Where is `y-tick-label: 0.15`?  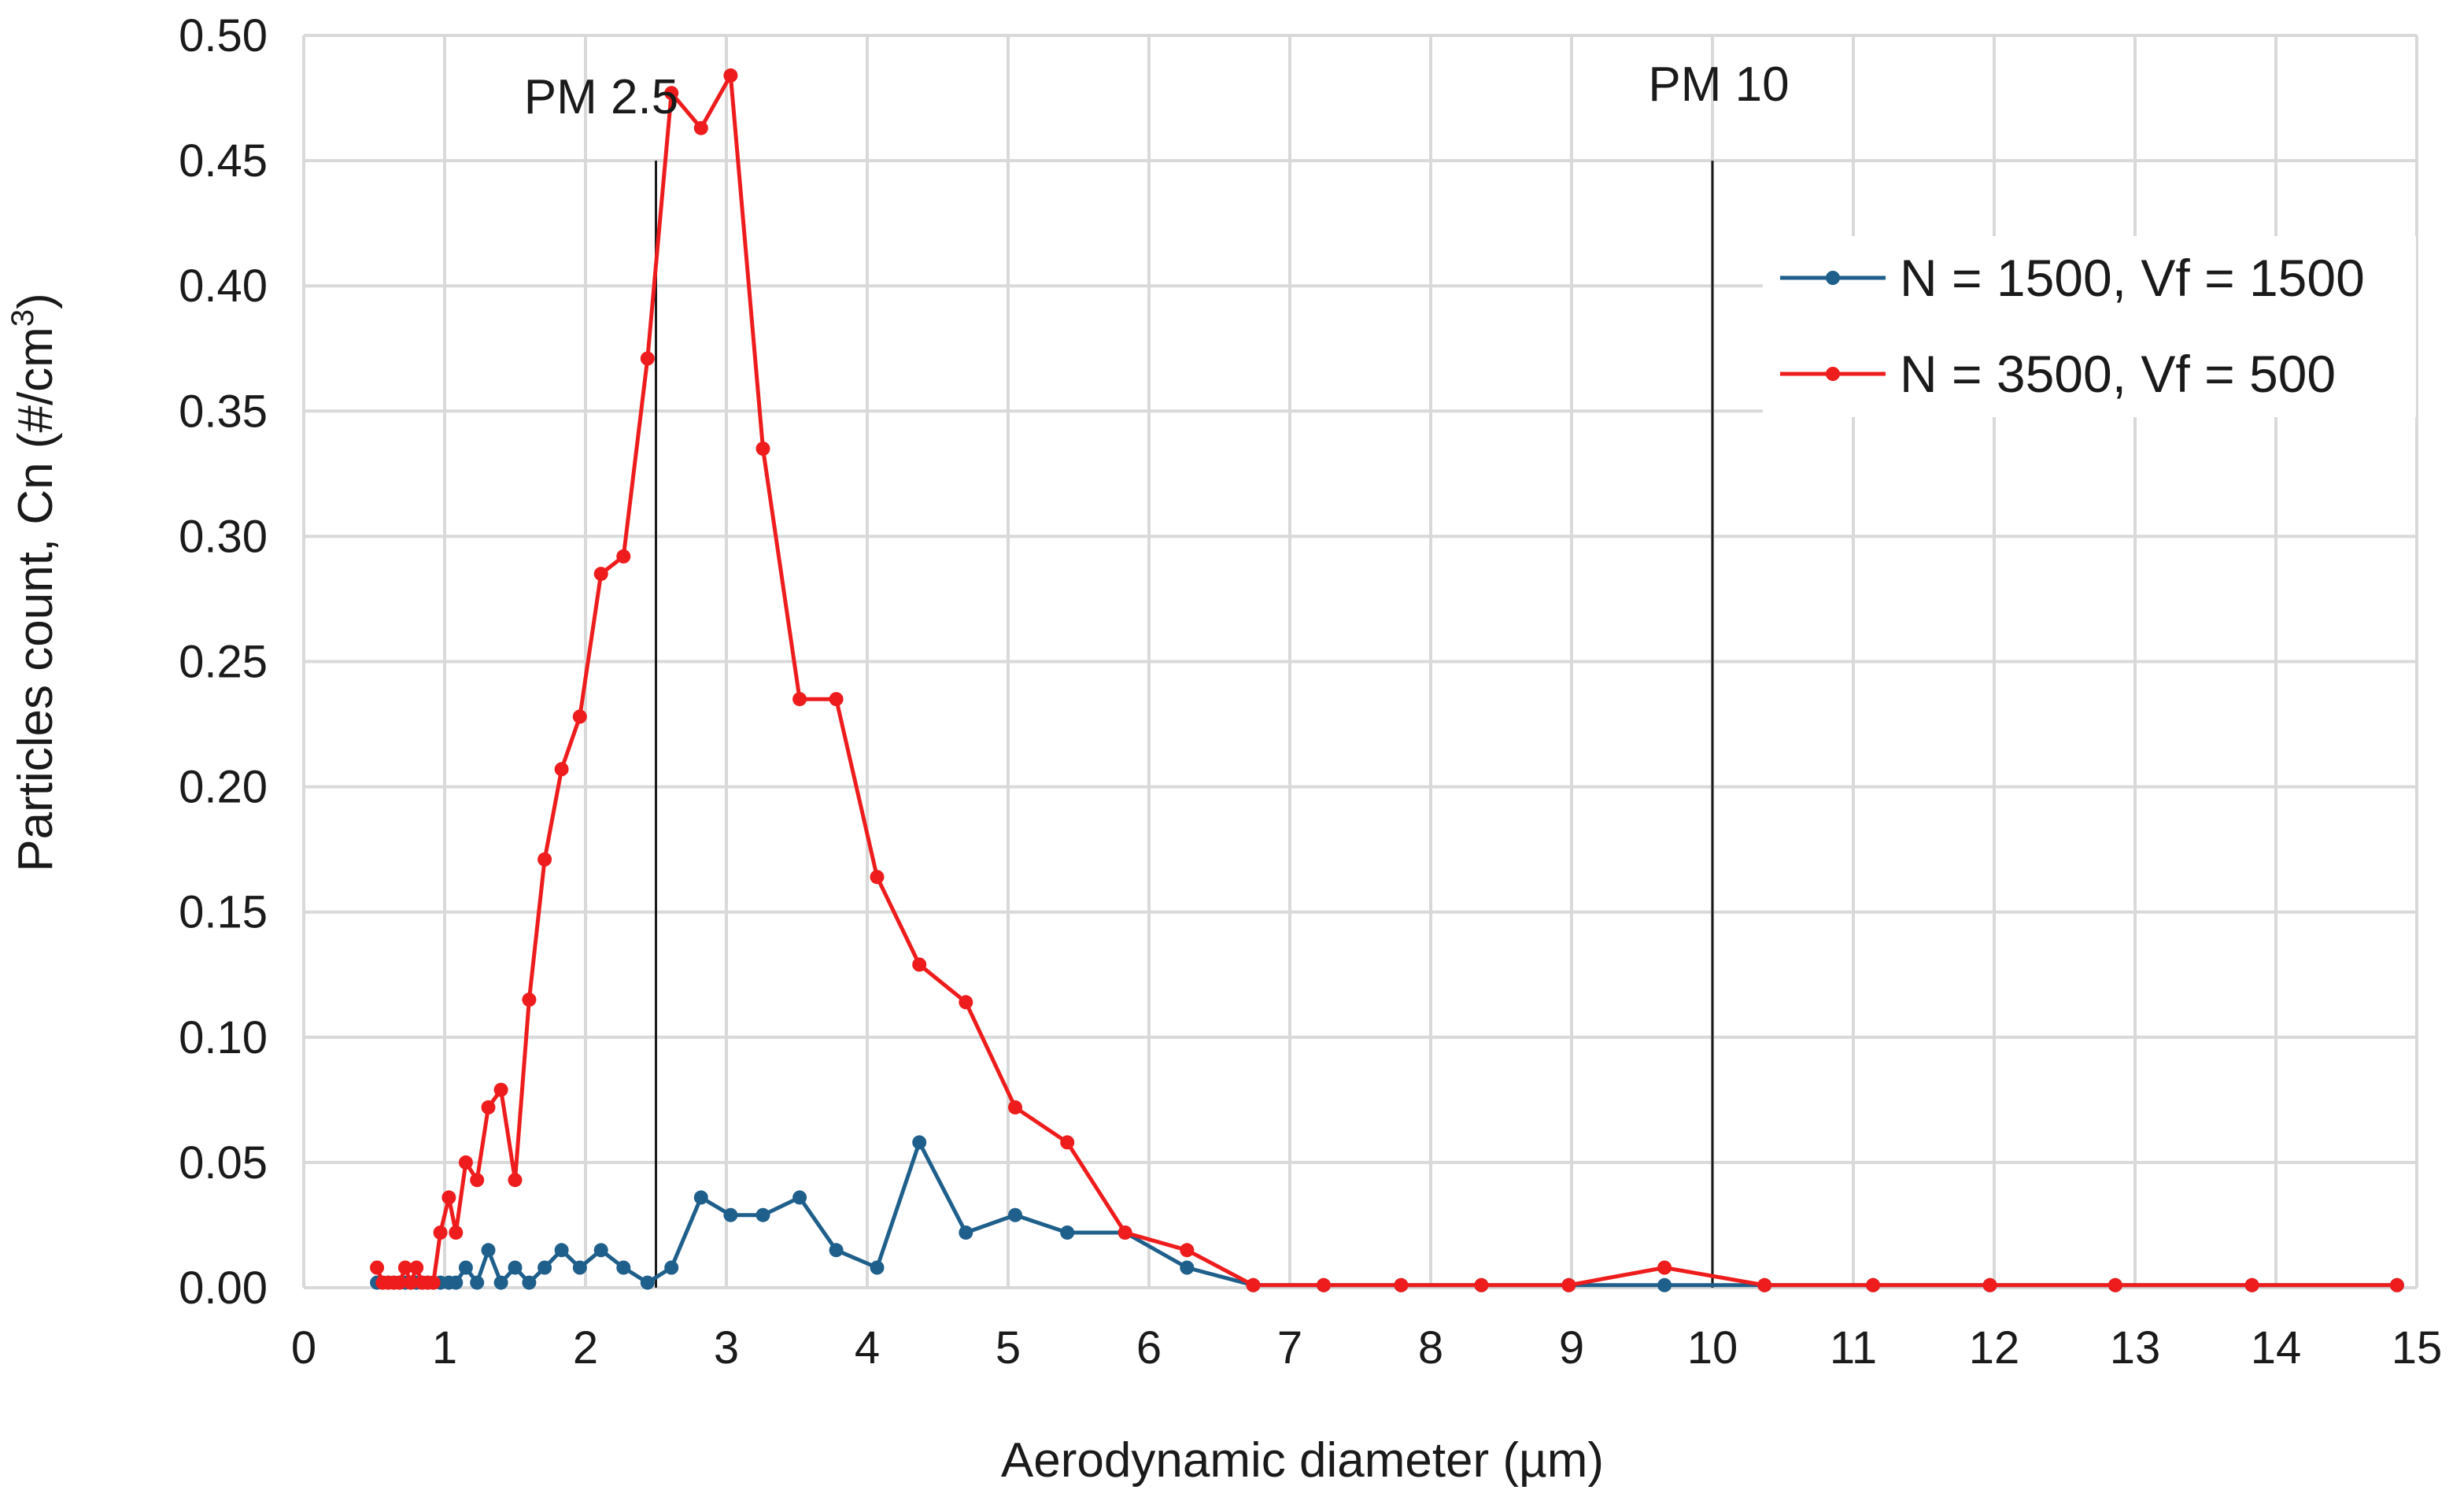
y-tick-label: 0.15 is located at coordinates (224, 912).